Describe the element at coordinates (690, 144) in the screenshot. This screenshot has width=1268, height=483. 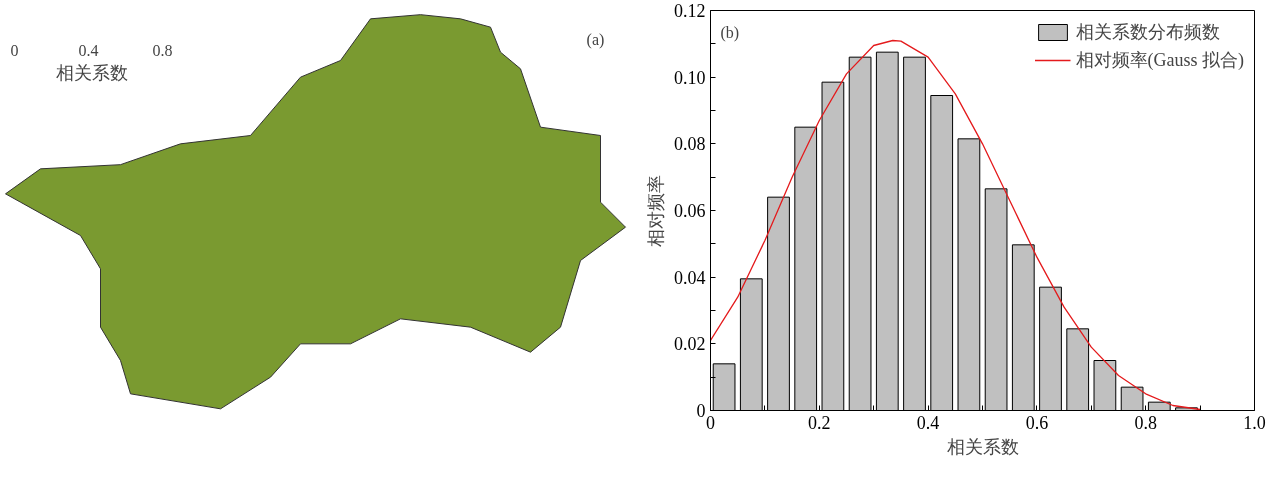
I see `y-tick-label: 0.08` at that location.